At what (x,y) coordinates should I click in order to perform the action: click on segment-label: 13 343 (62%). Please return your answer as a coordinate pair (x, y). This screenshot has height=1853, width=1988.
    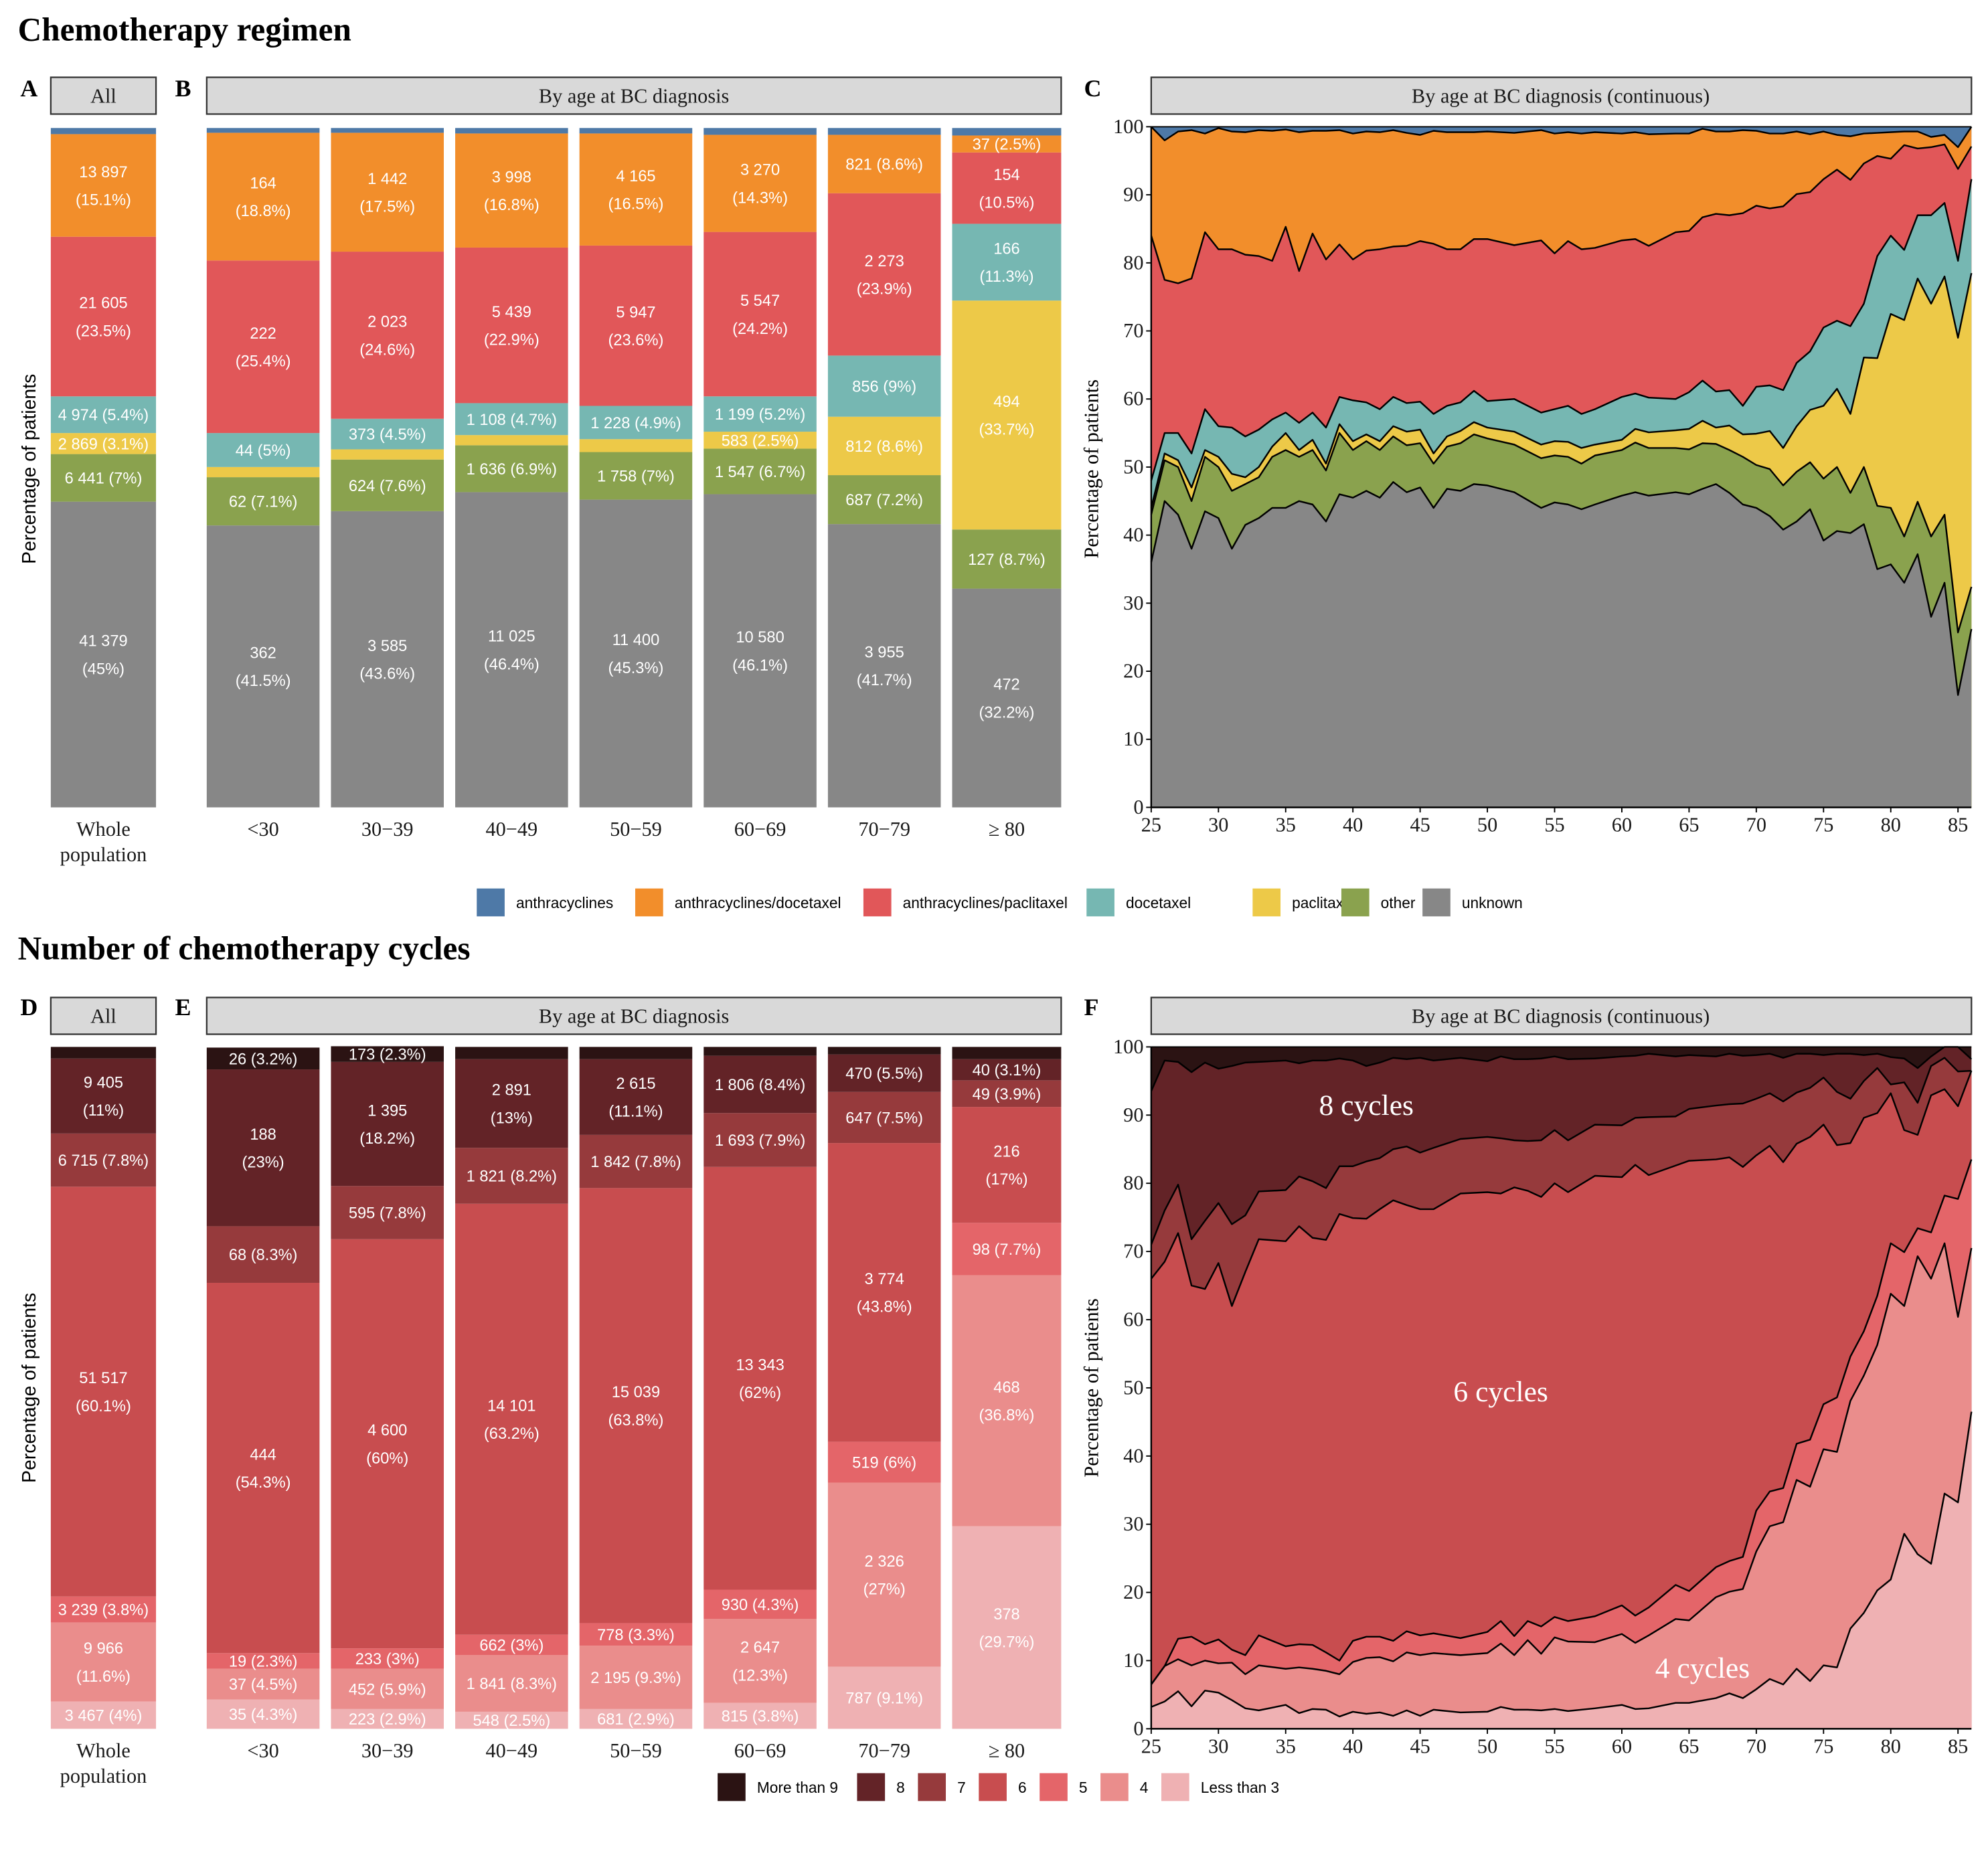
    Looking at the image, I should click on (760, 1379).